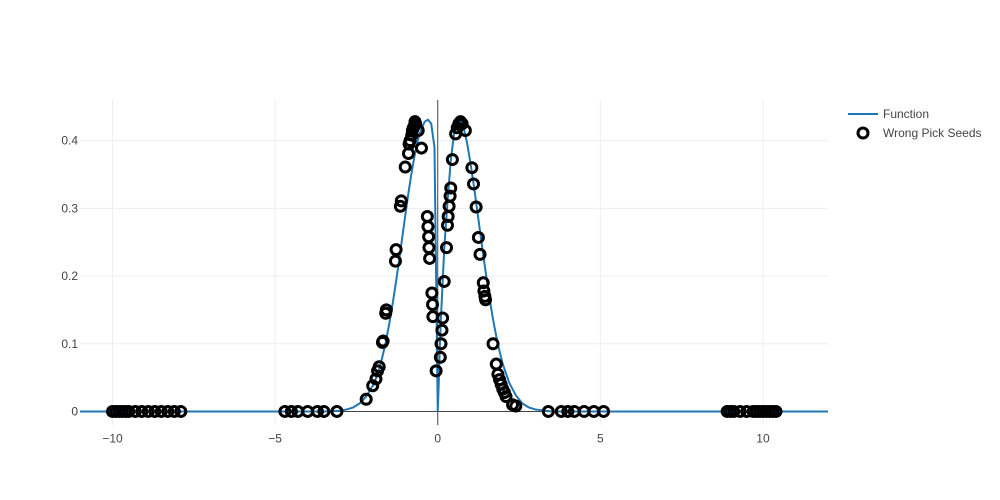  What do you see at coordinates (74, 411) in the screenshot?
I see `y-tick-label: 0` at bounding box center [74, 411].